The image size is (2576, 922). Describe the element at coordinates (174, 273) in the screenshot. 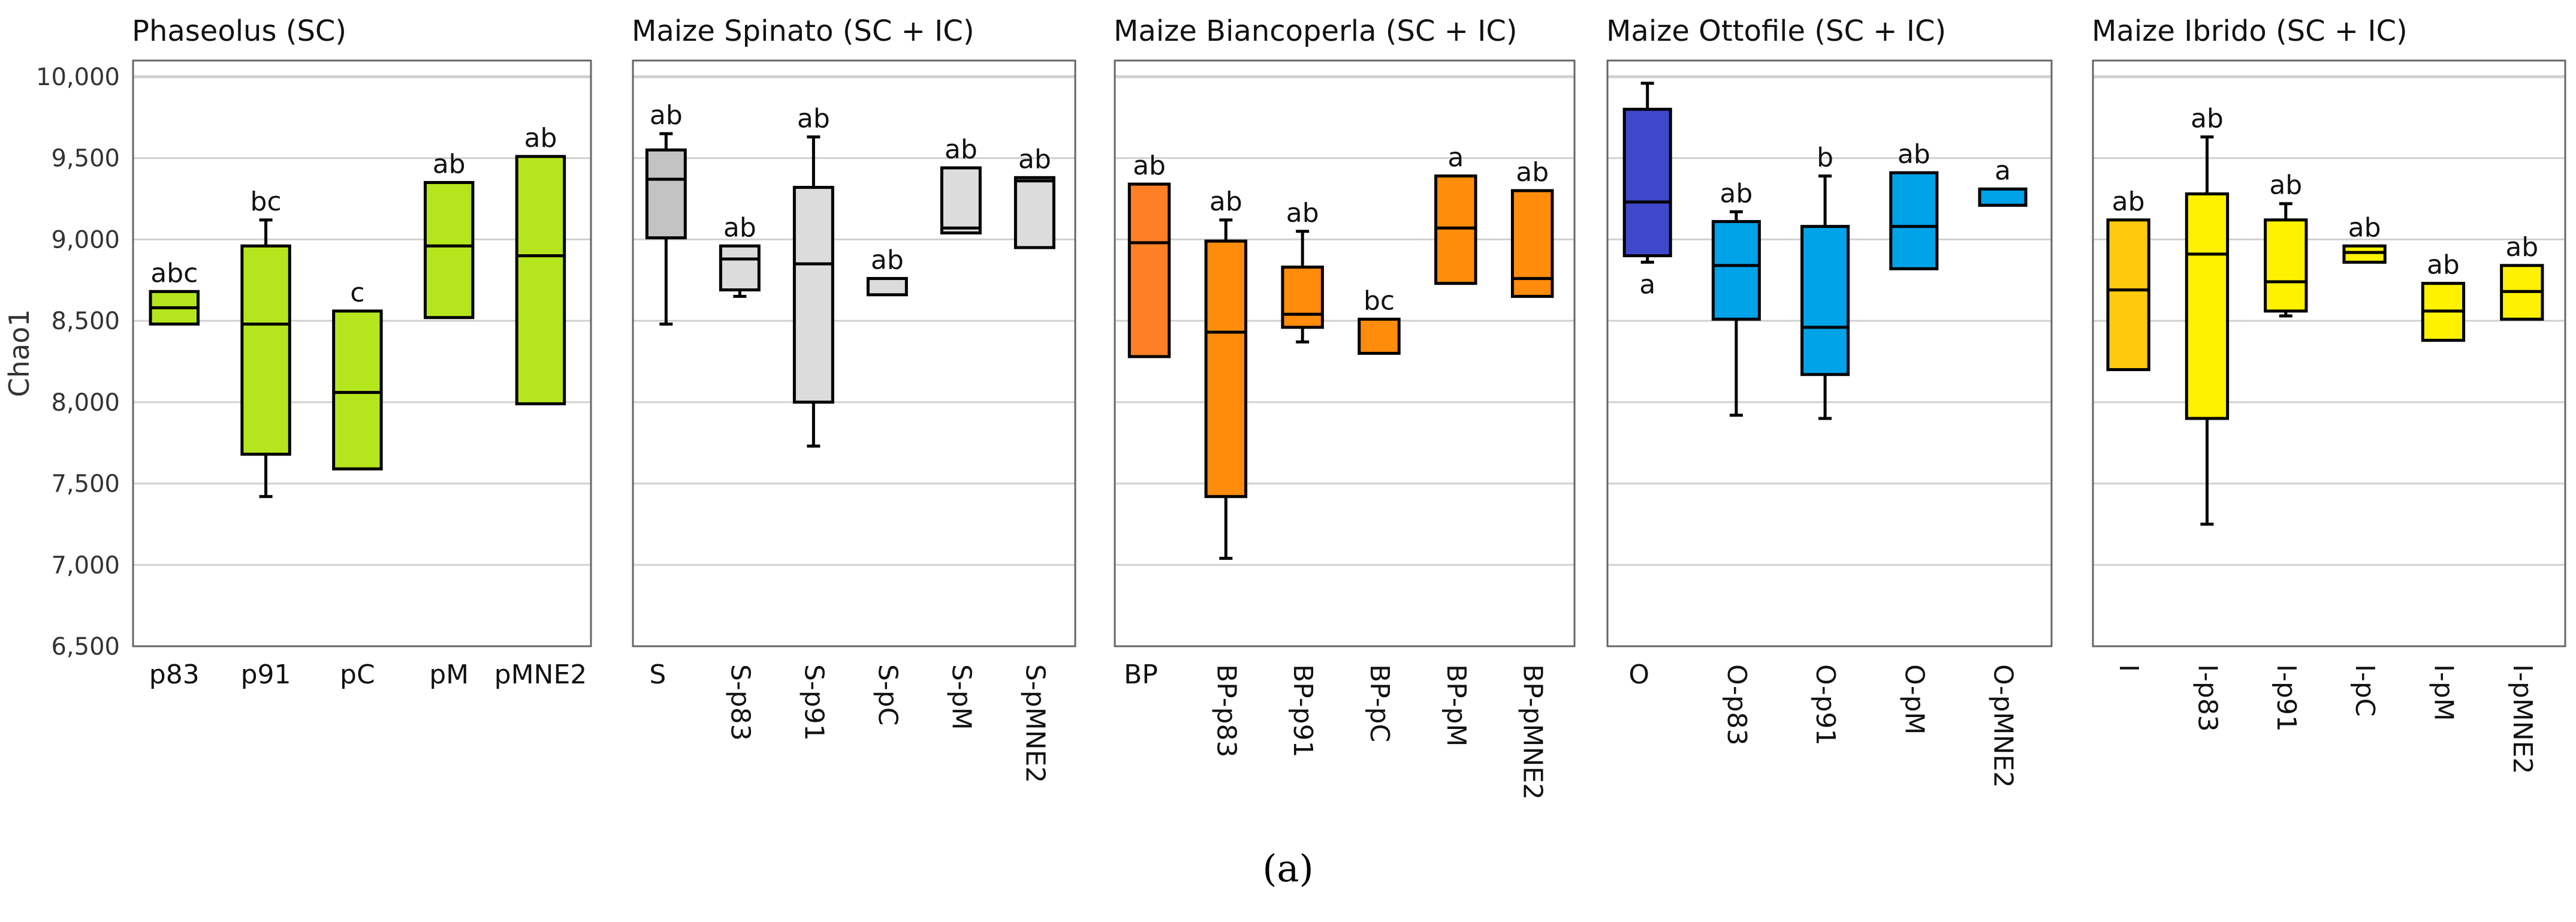

I see `significance-letter: abc` at that location.